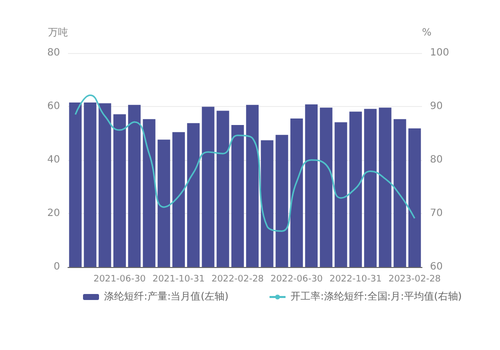 The height and width of the screenshot is (350, 500). I want to click on x-tick-label: 2022-02-28, so click(237, 279).